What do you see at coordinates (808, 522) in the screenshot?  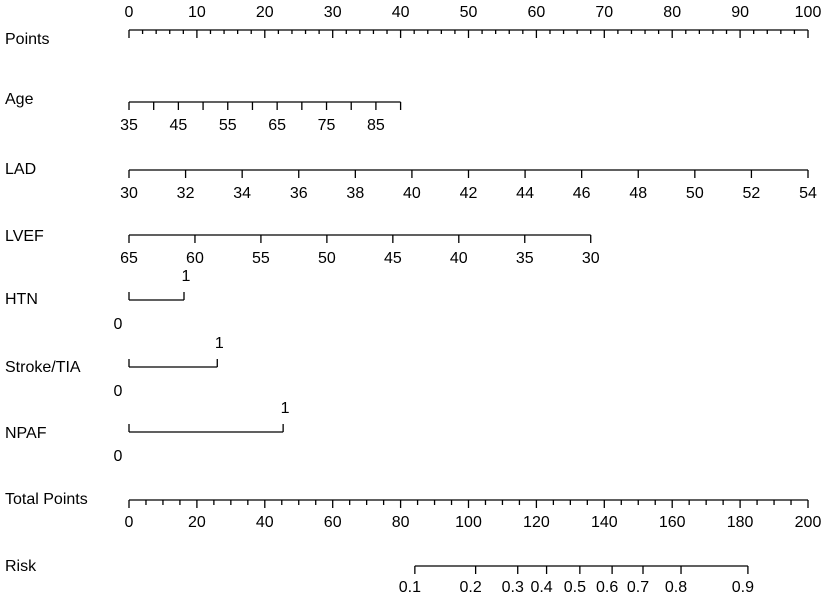 I see `tick-label: 200` at bounding box center [808, 522].